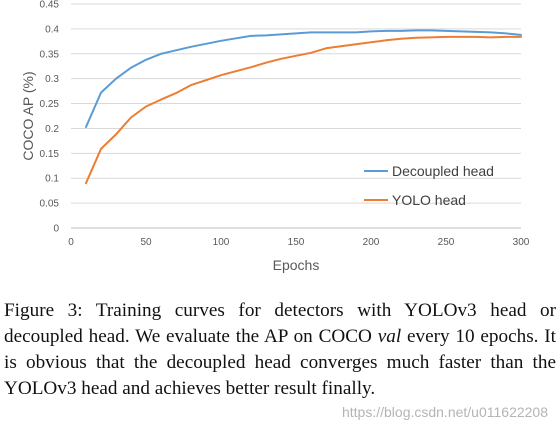 Image resolution: width=560 pixels, height=439 pixels. What do you see at coordinates (371, 242) in the screenshot?
I see `x-tick-label: 200` at bounding box center [371, 242].